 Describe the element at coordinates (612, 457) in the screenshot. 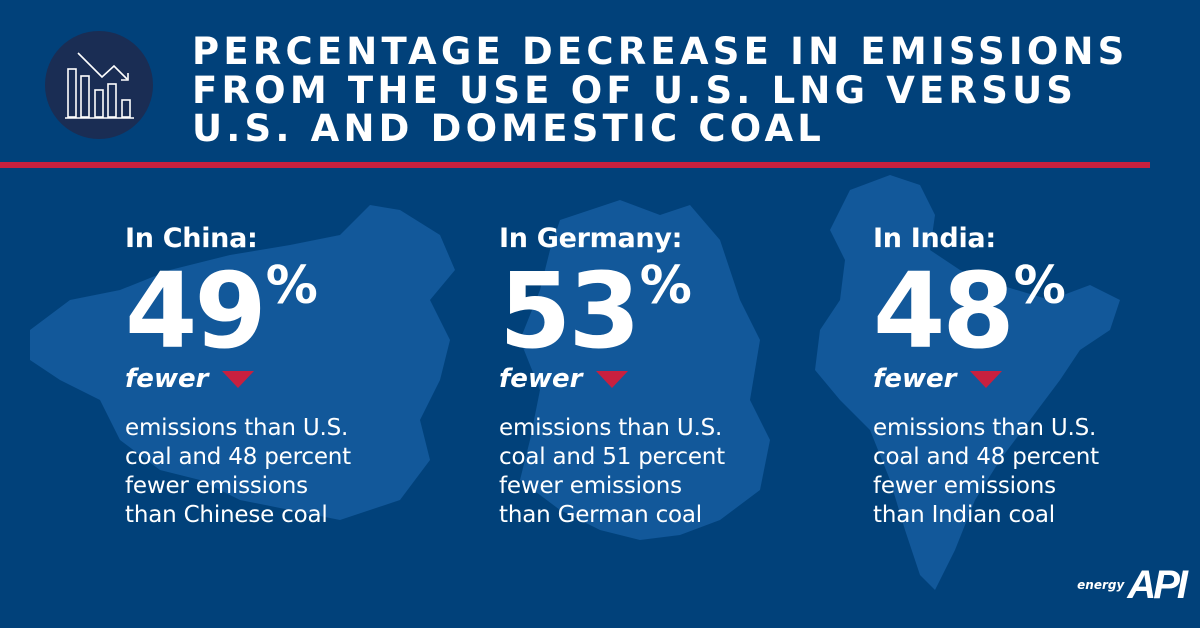

I see `desc-line: coal and 51 percent` at that location.